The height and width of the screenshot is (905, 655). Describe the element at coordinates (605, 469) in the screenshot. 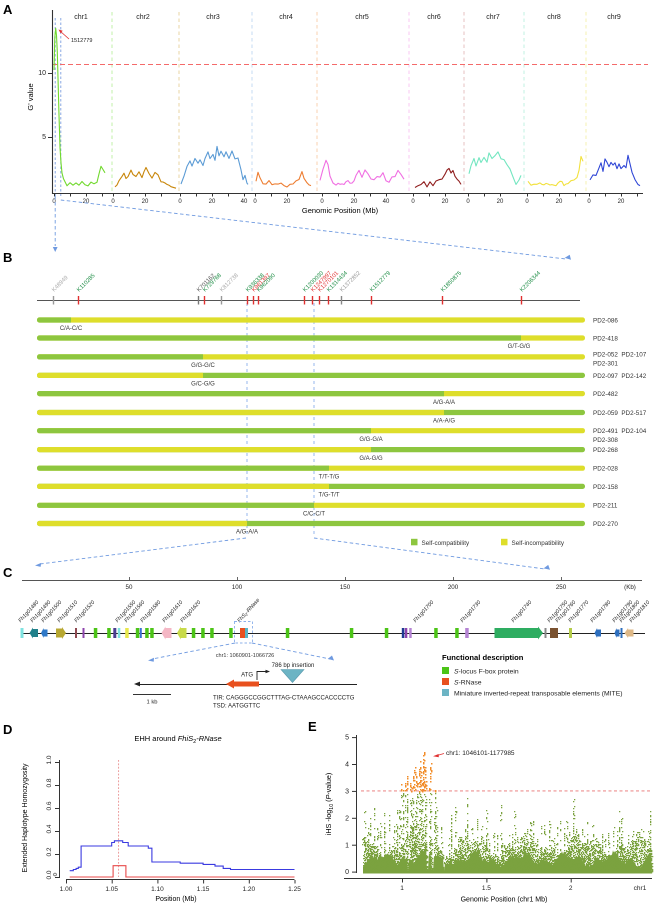

I see `svg-text: PD2-028` at that location.